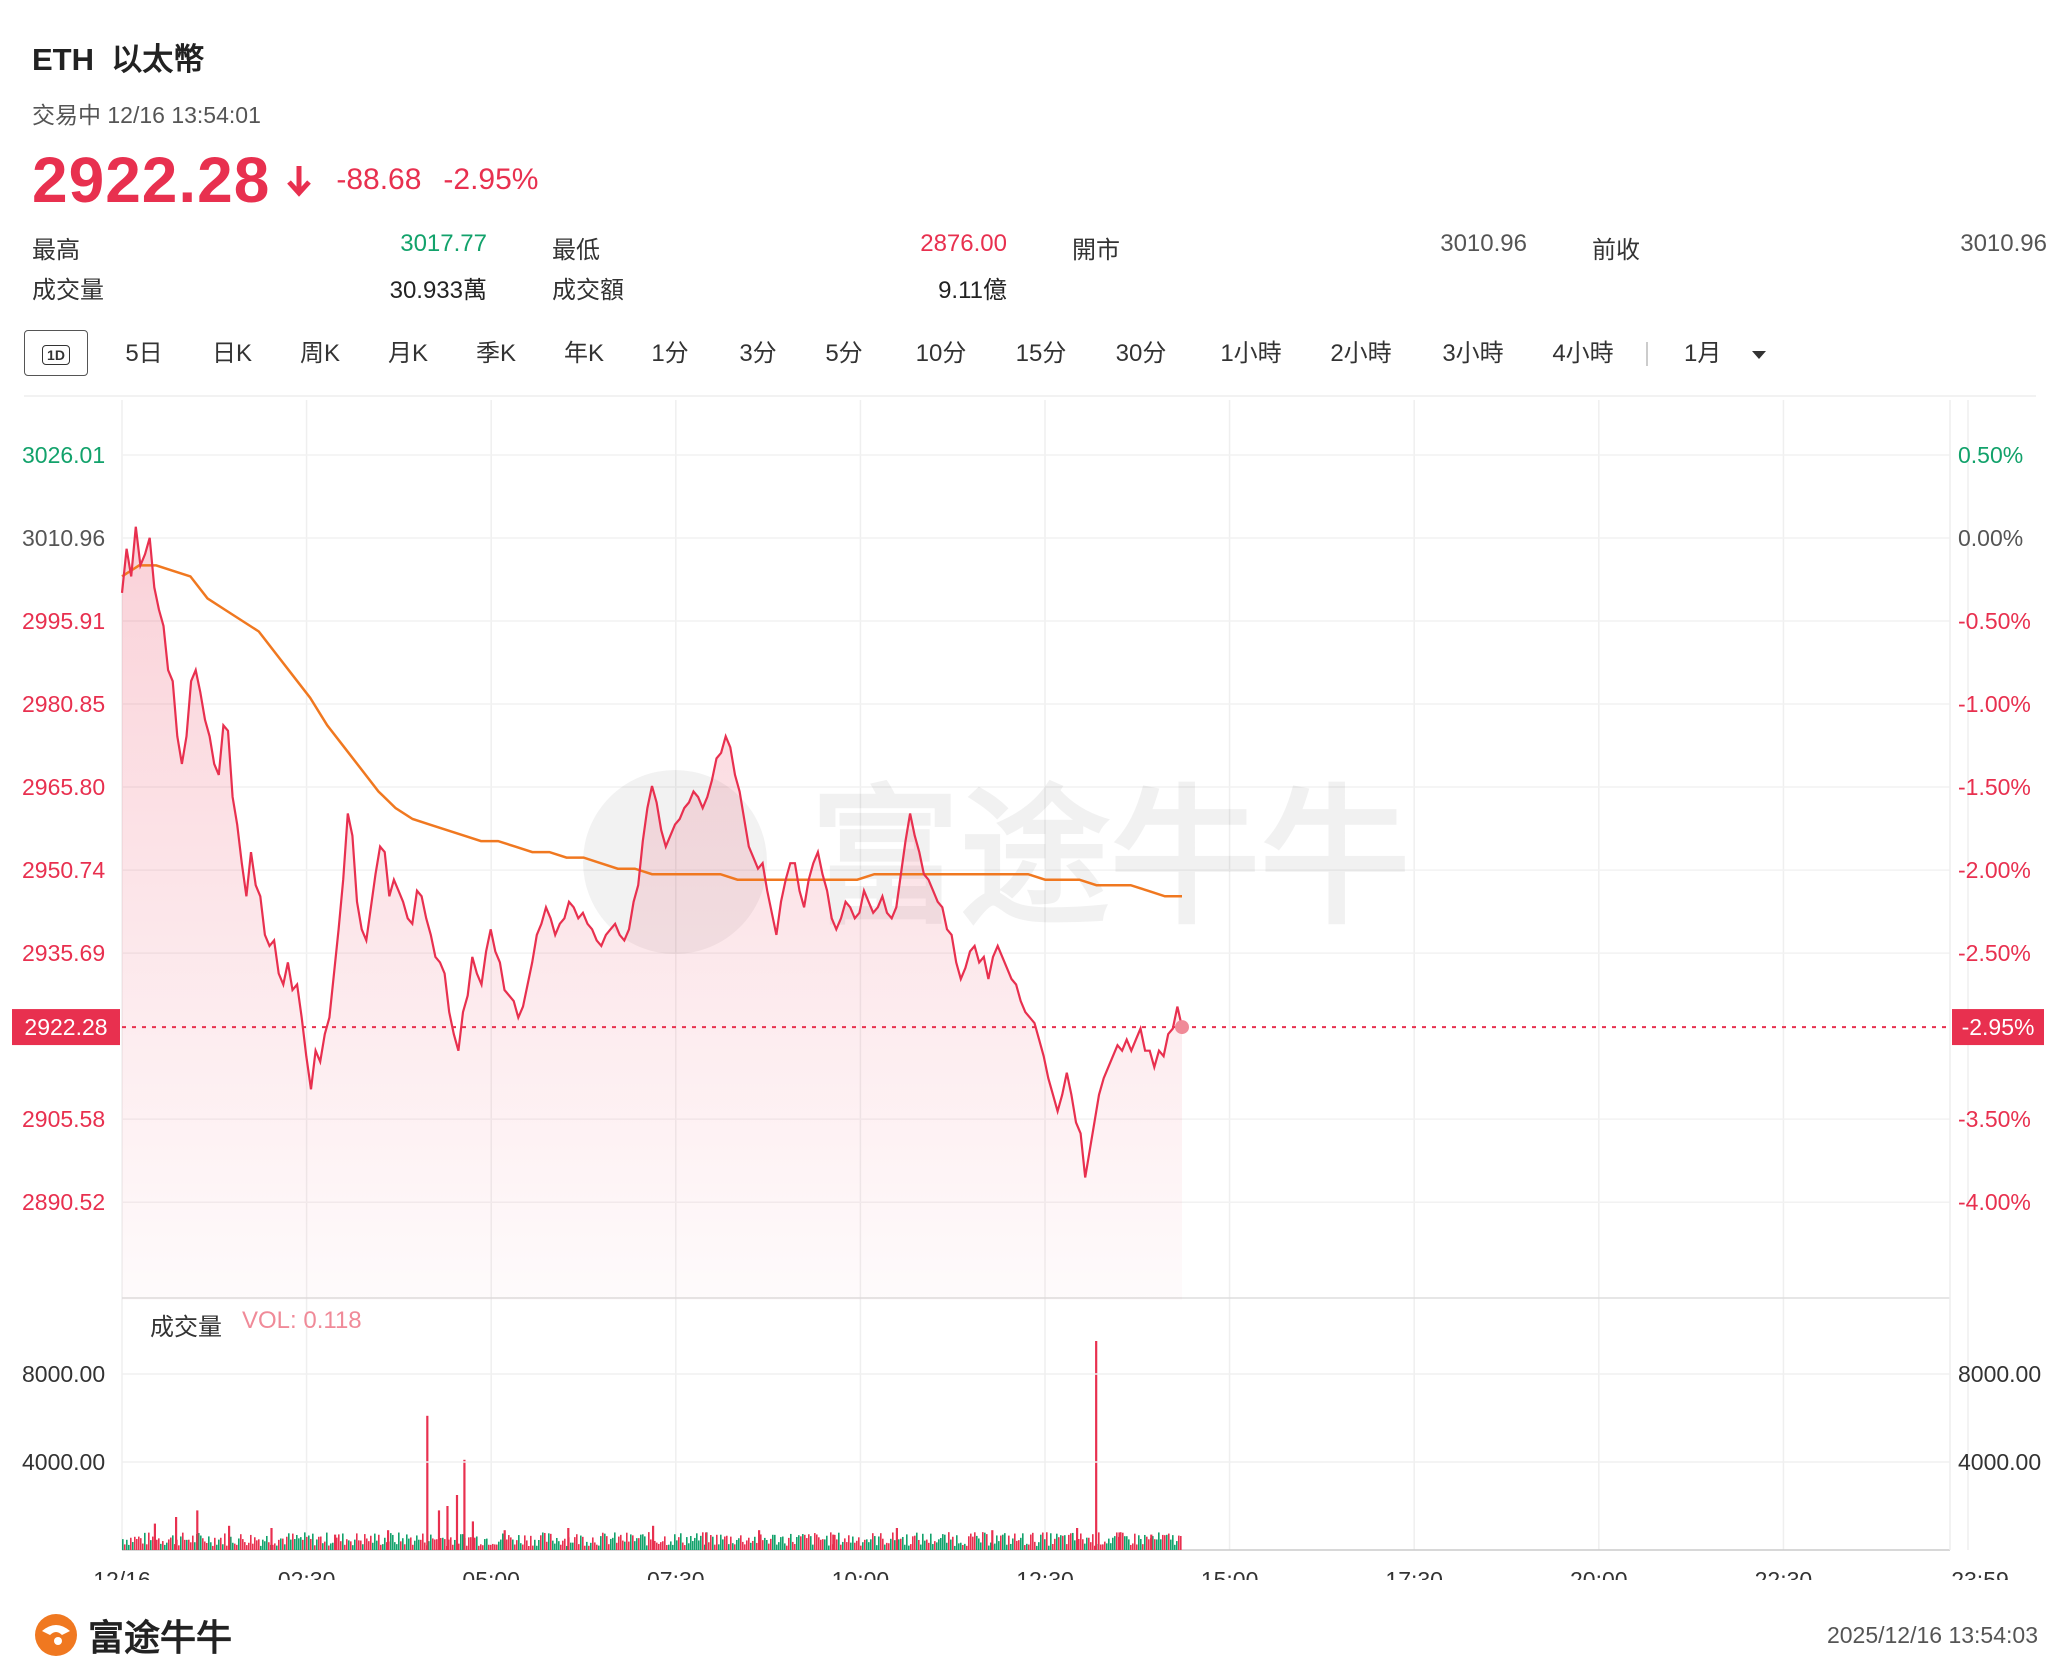 The width and height of the screenshot is (2060, 1680). Describe the element at coordinates (495, 353) in the screenshot. I see `tab-quarterly: 季K` at that location.